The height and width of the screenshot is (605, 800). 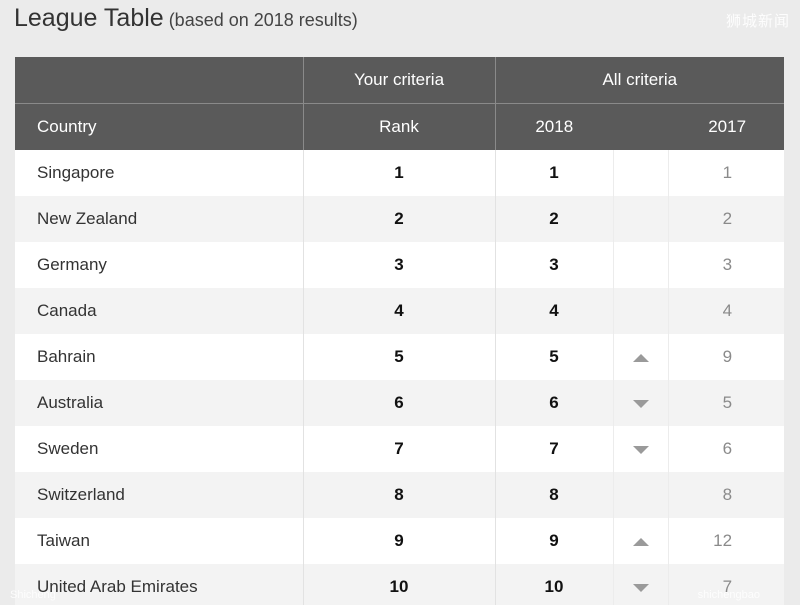 I want to click on cell-rank-2017: 4, so click(x=725, y=311).